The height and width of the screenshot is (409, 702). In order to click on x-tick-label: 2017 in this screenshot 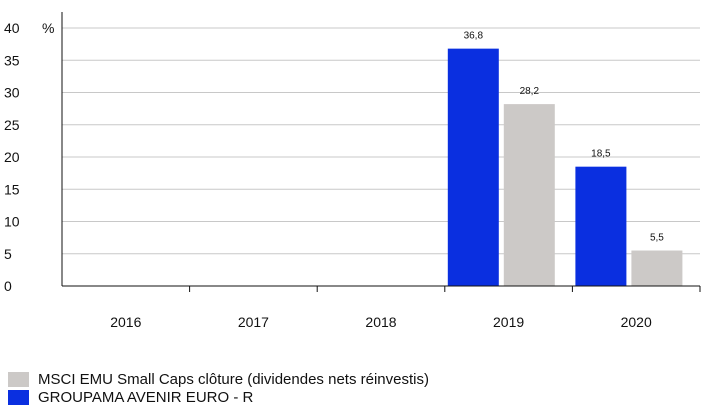, I will do `click(253, 322)`.